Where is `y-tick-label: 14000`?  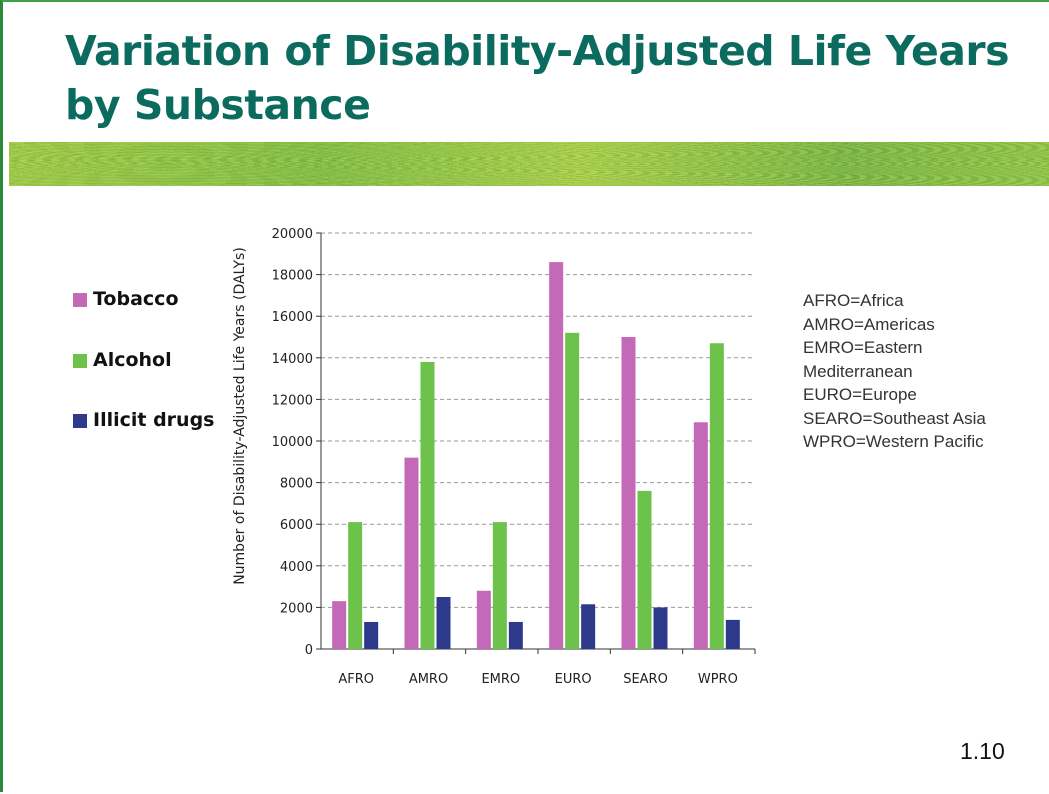 y-tick-label: 14000 is located at coordinates (292, 359).